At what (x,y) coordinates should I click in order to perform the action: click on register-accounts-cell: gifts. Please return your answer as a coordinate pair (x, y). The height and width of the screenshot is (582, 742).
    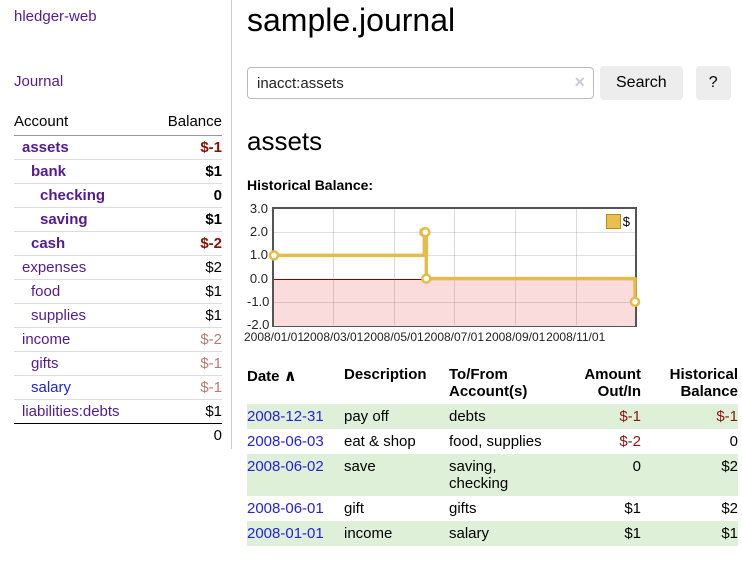
    Looking at the image, I should click on (463, 508).